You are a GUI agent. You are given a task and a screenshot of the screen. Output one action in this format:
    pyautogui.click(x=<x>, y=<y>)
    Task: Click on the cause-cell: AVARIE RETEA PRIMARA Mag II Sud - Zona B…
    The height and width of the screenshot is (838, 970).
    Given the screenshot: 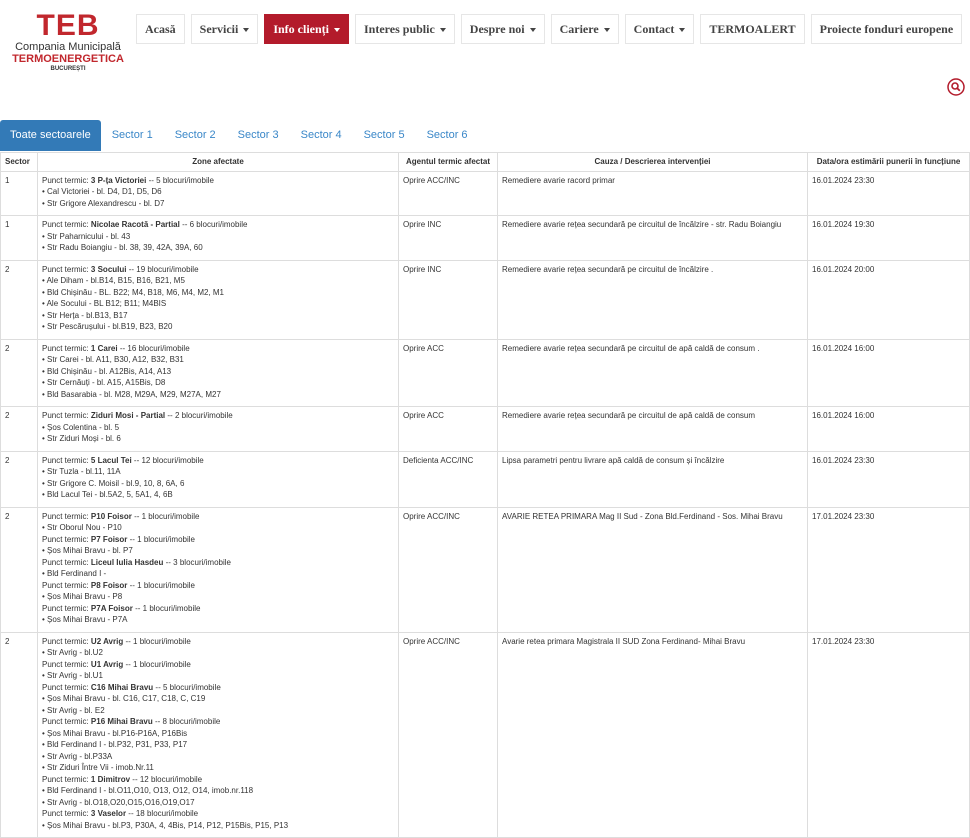 What is the action you would take?
    pyautogui.click(x=652, y=569)
    